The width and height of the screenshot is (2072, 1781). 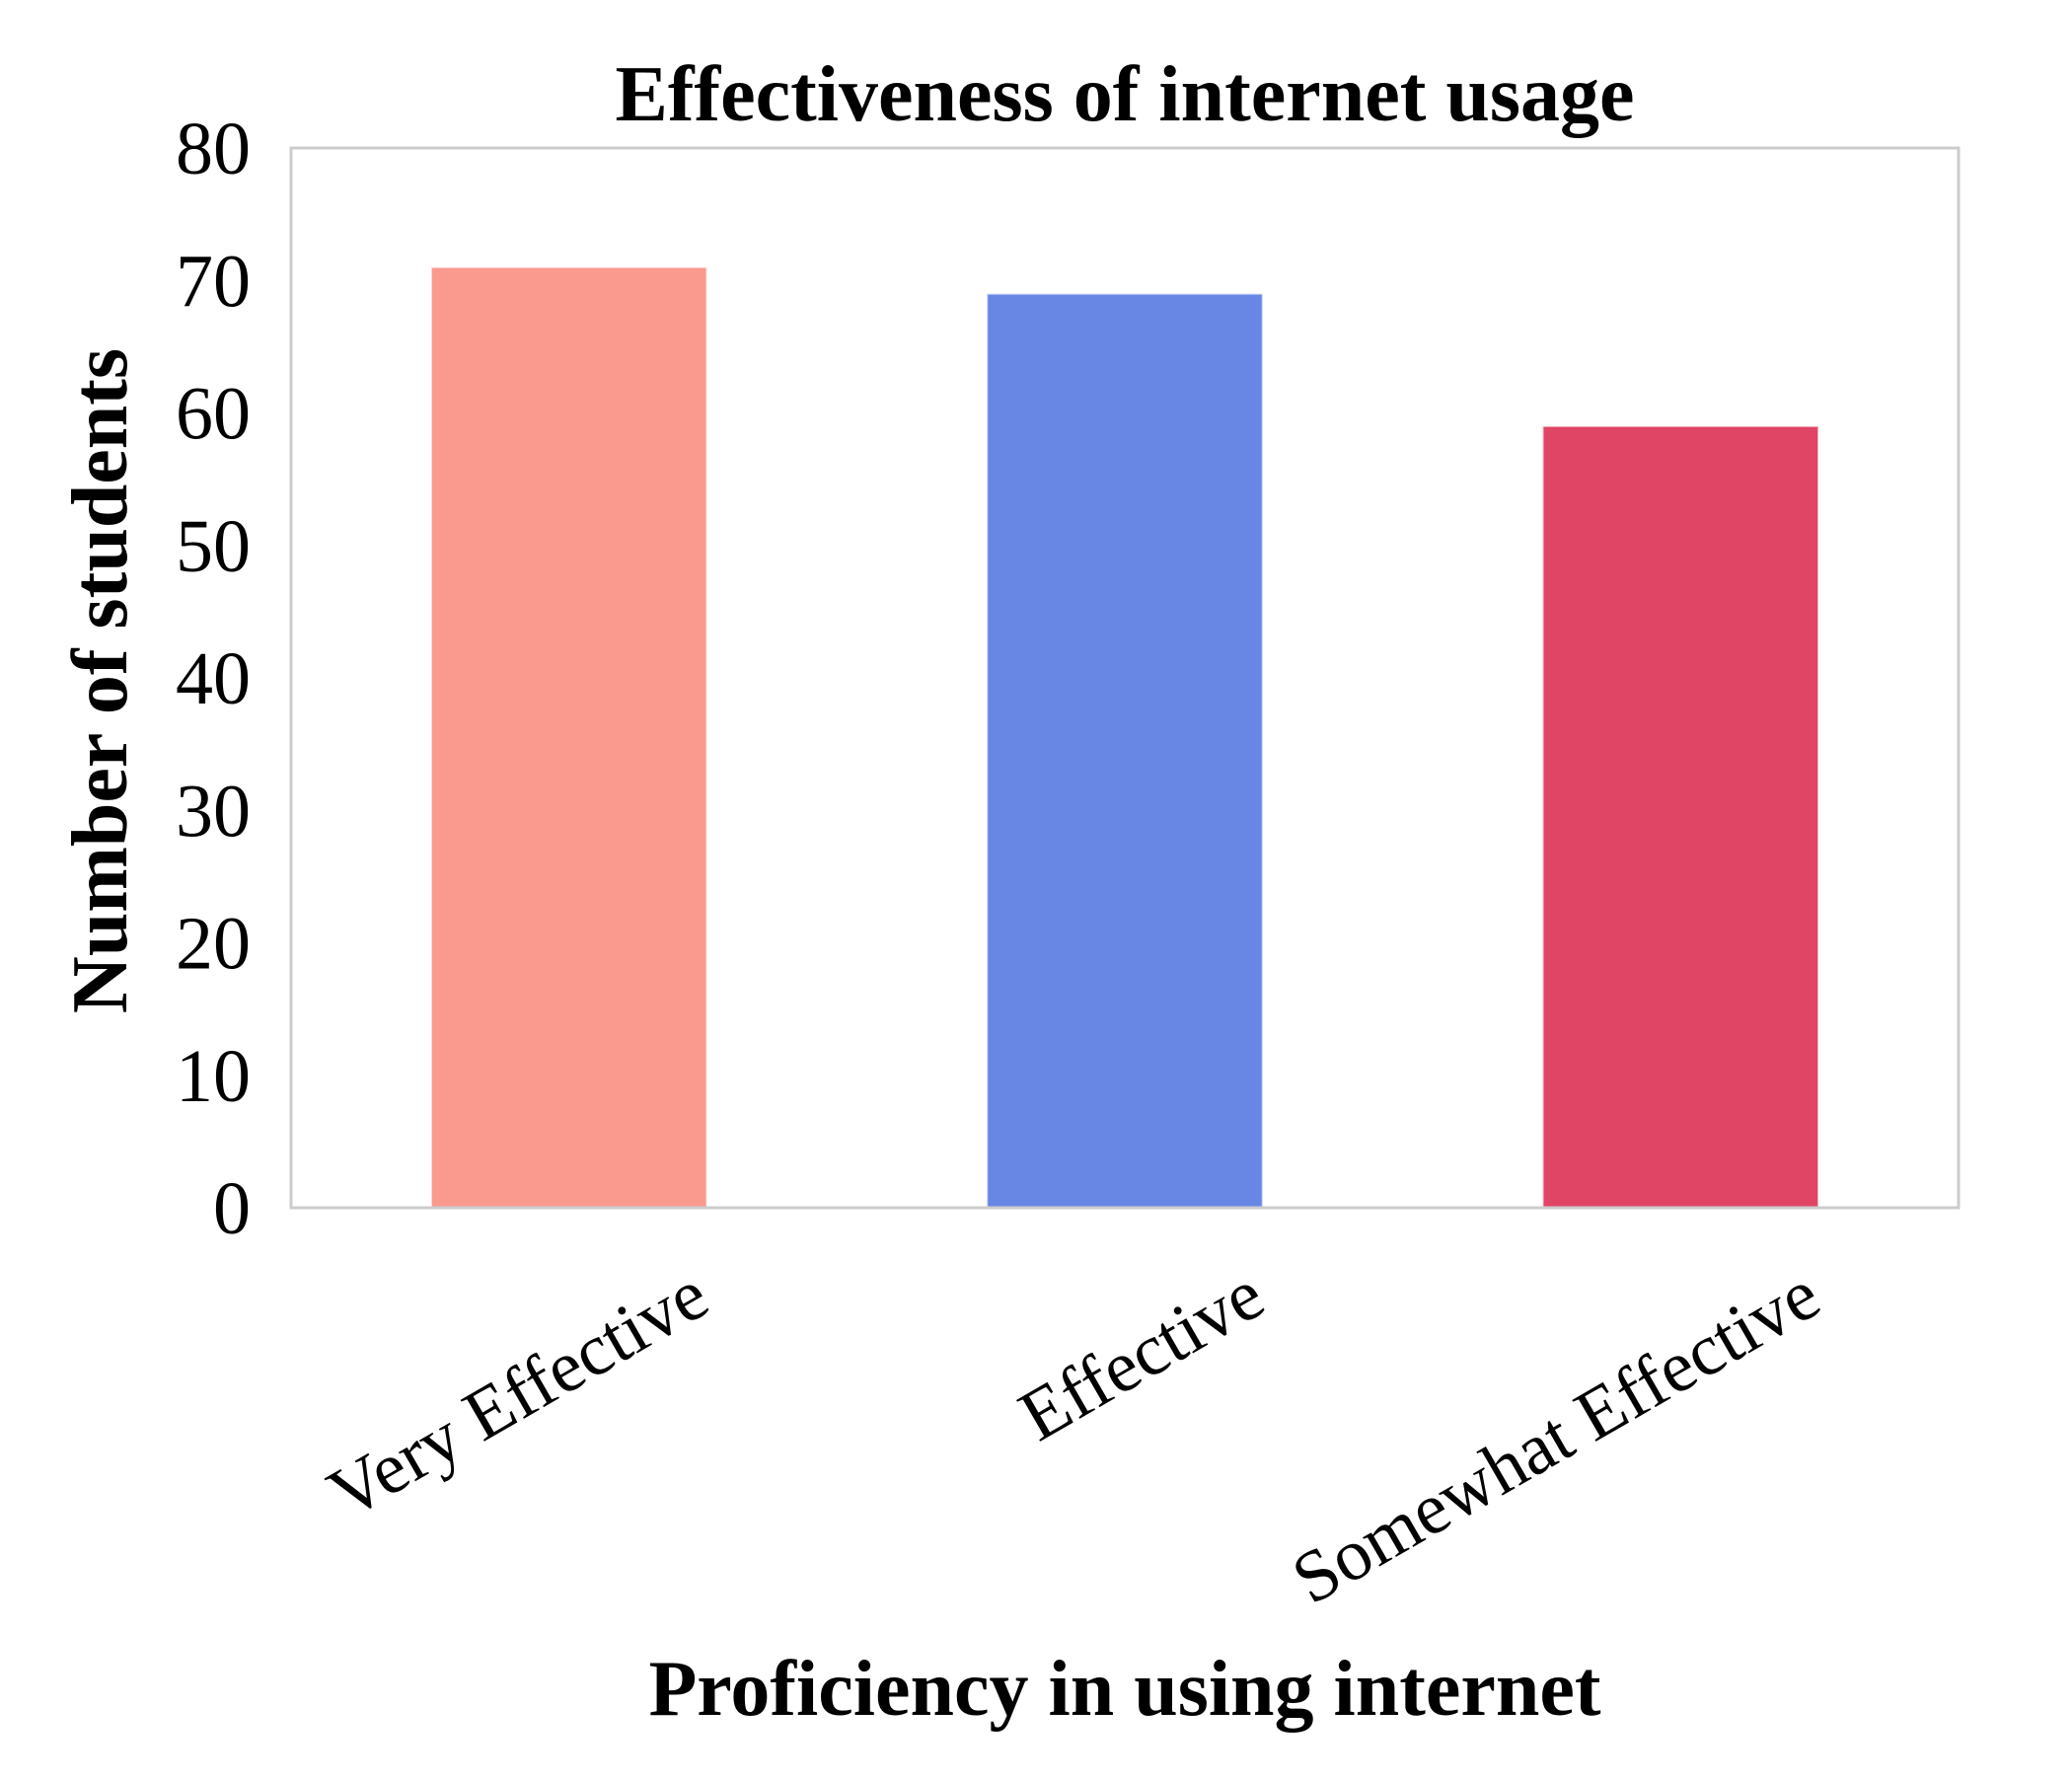 I want to click on y-tick-label: 60, so click(x=214, y=414).